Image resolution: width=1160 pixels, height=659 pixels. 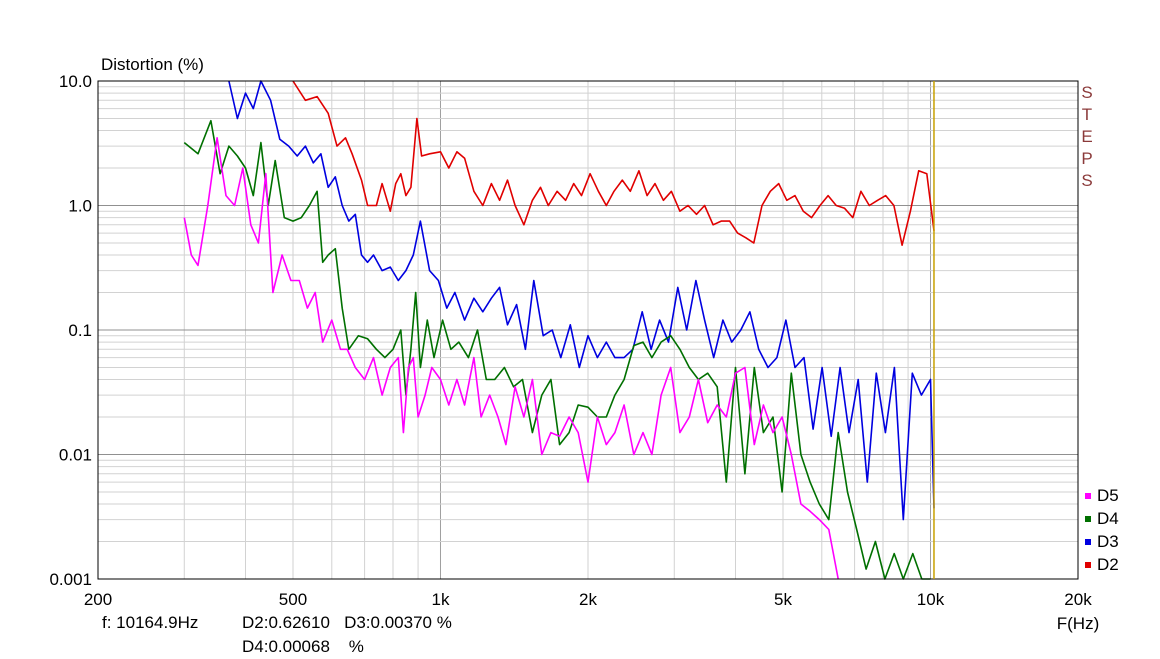 I want to click on legend-swatch-d3, so click(x=1088, y=542).